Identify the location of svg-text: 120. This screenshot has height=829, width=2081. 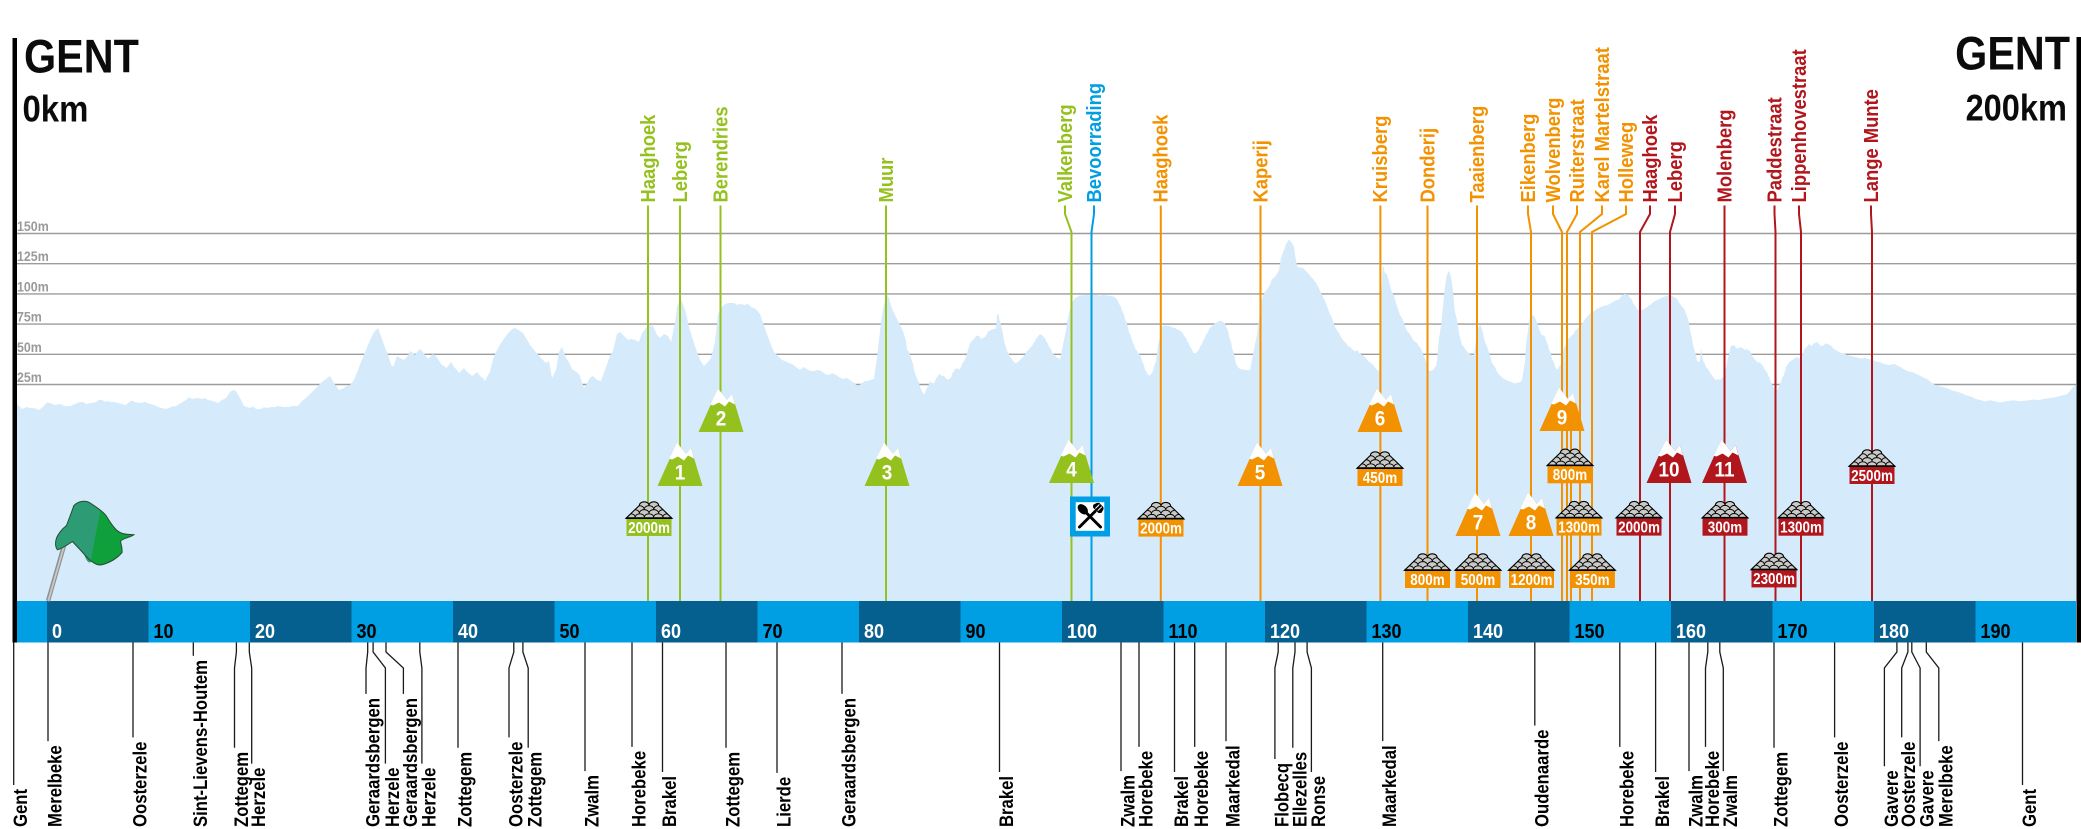
(1285, 632).